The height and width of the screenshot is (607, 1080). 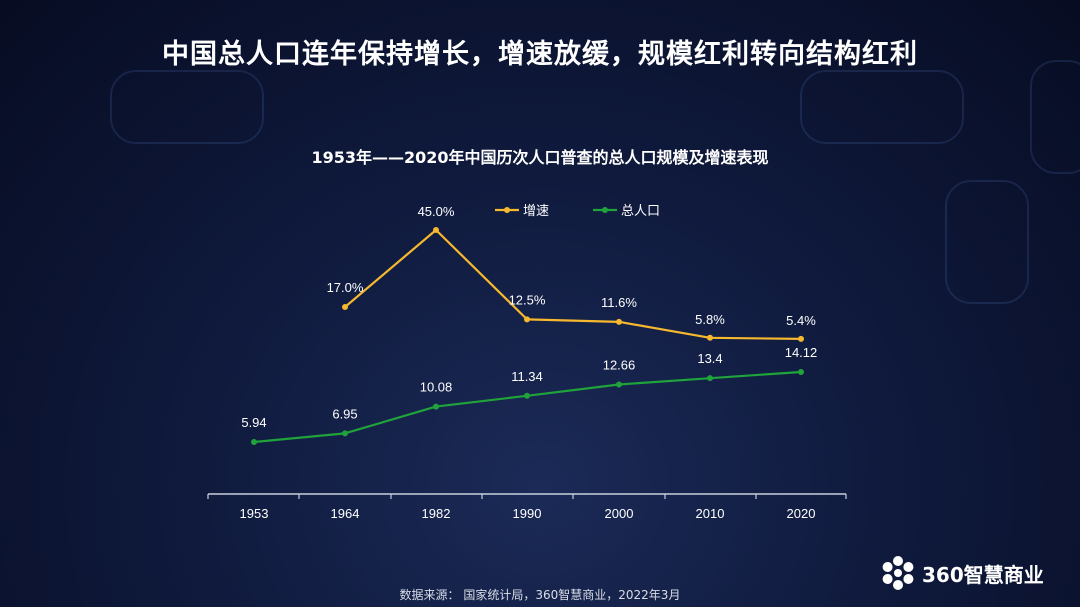 I want to click on data-label: 13.4, so click(x=709, y=358).